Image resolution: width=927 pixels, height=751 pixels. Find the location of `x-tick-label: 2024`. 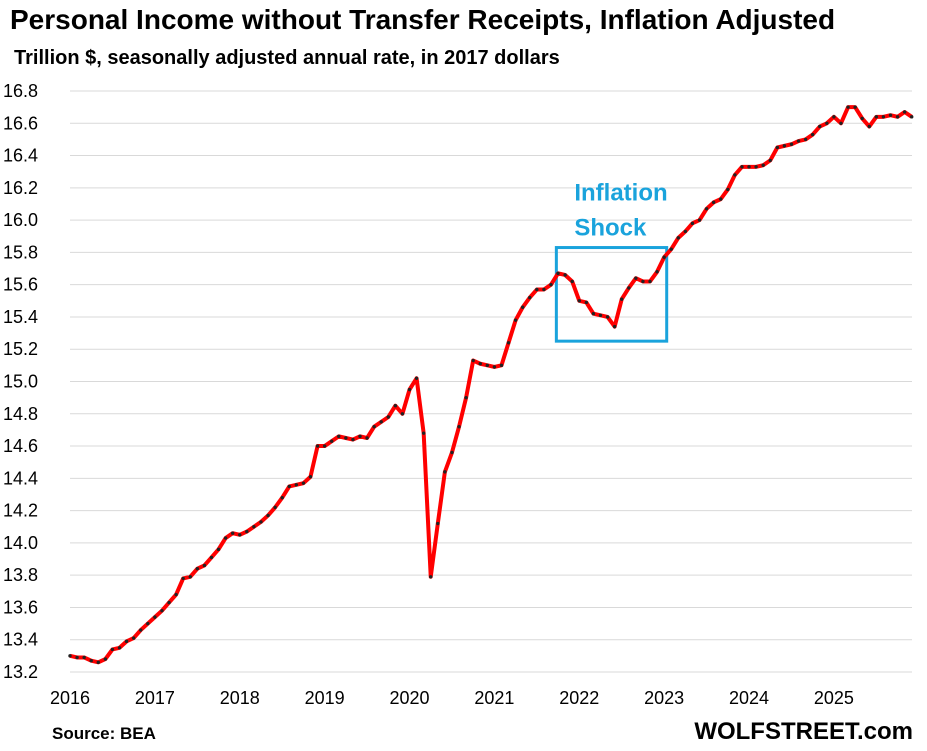

x-tick-label: 2024 is located at coordinates (749, 698).